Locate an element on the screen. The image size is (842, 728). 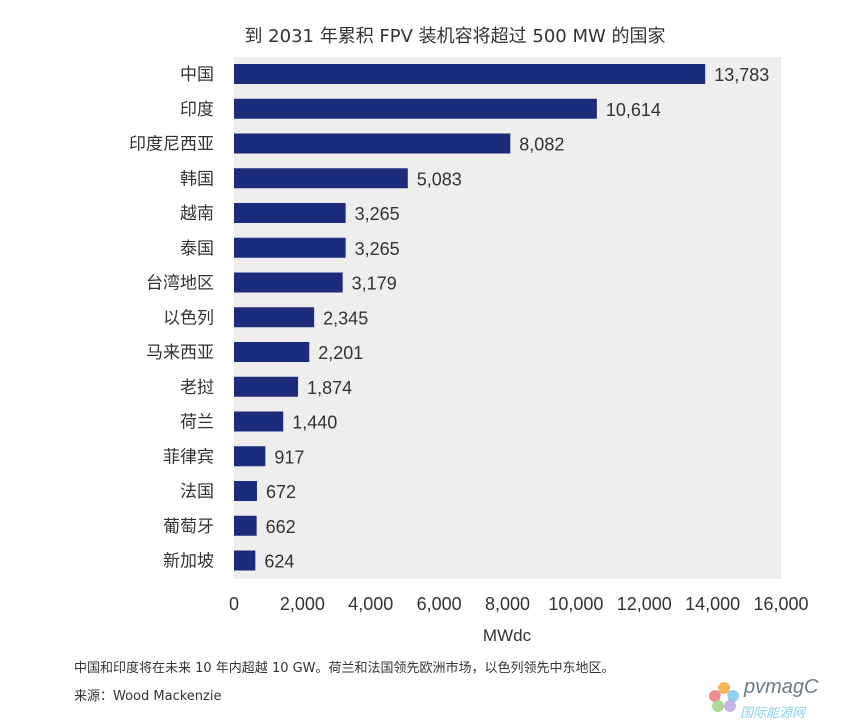
watermark-text: pvmagC is located at coordinates (781, 687).